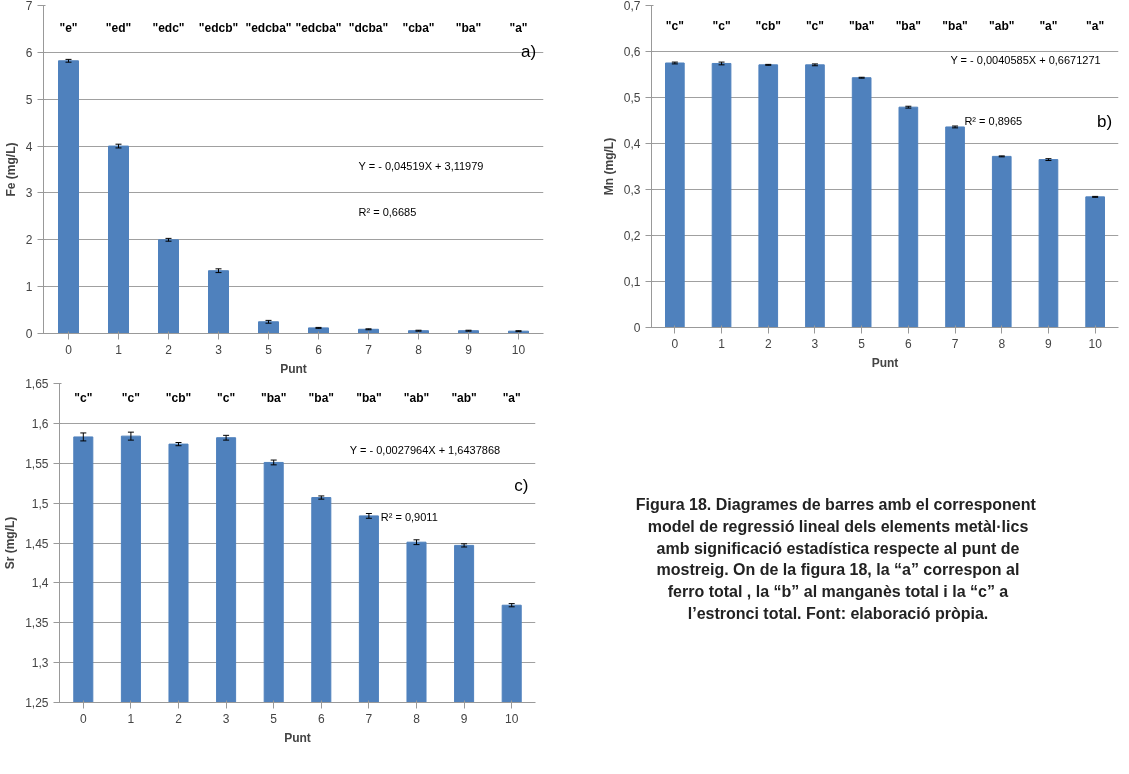  I want to click on annotation: "e", so click(68, 28).